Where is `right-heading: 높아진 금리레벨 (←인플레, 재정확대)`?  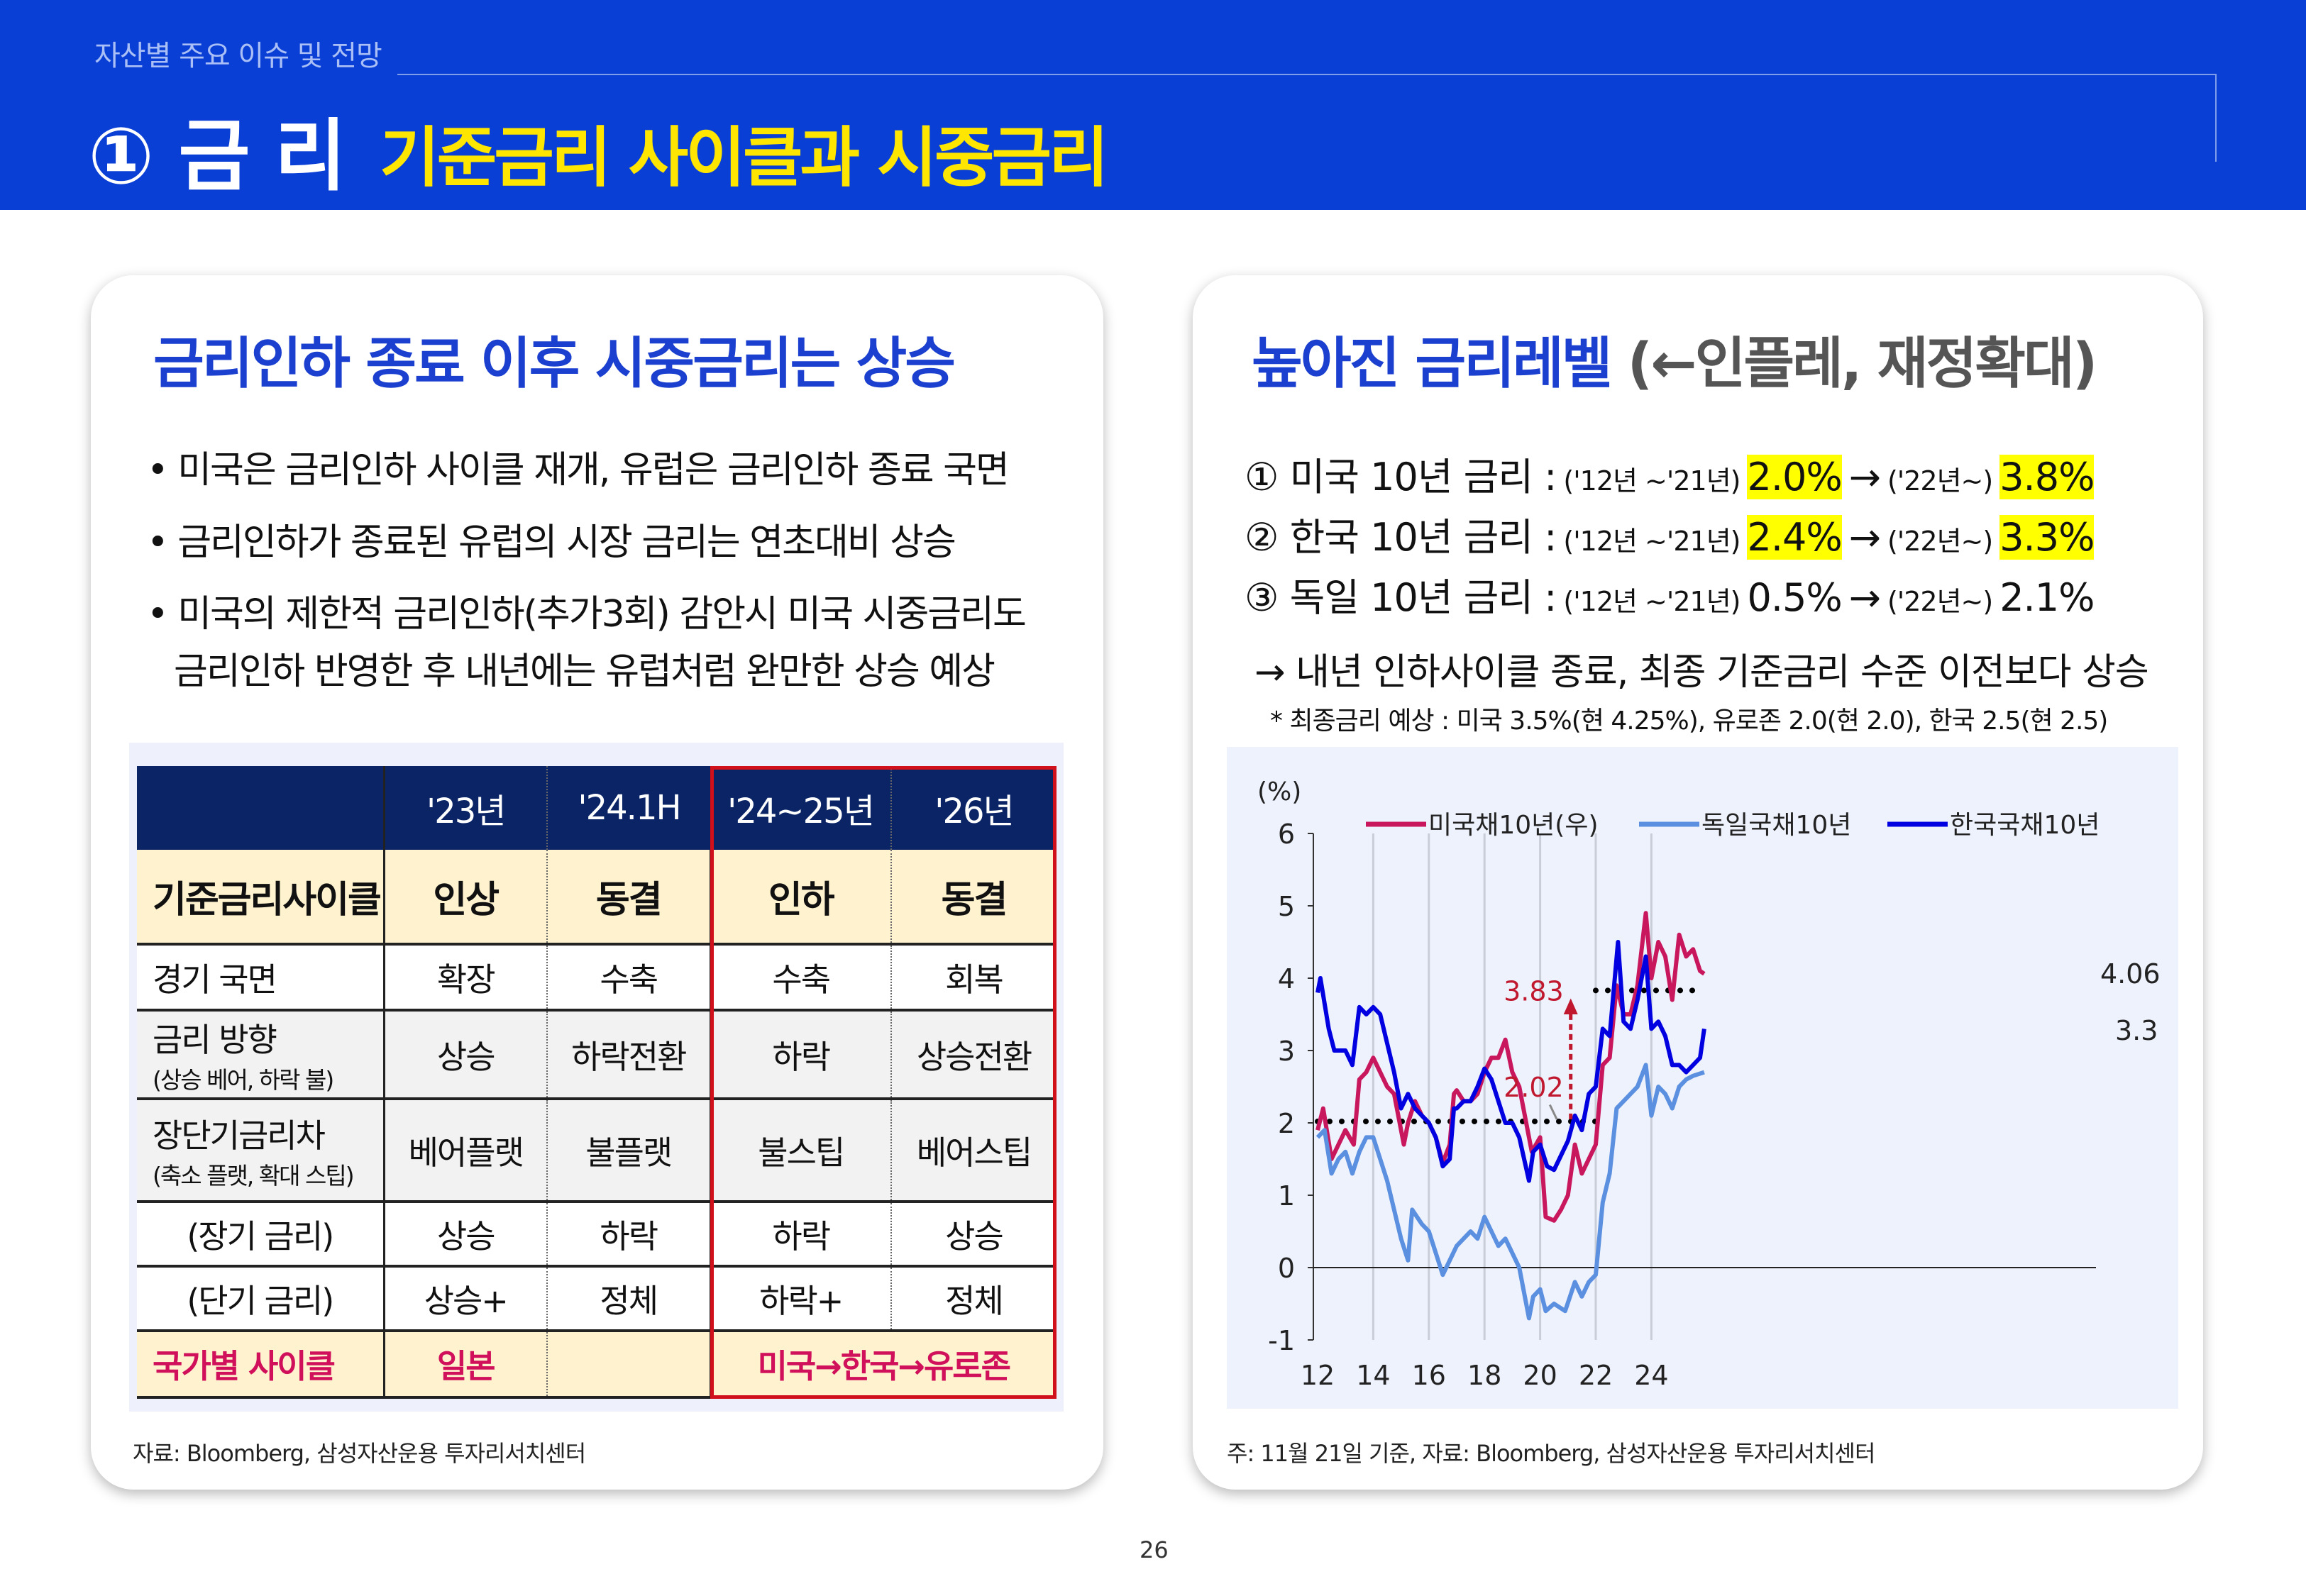
right-heading: 높아진 금리레벨 (←인플레, 재정확대) is located at coordinates (1675, 359).